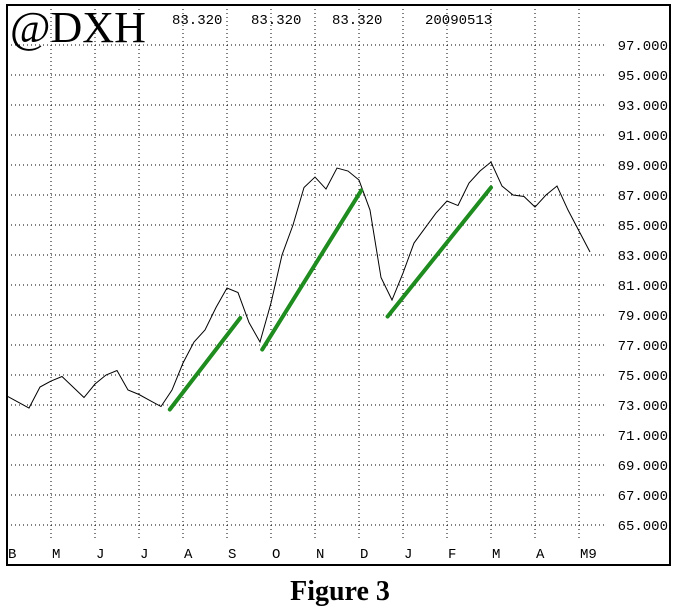 This screenshot has width=680, height=610. Describe the element at coordinates (643, 377) in the screenshot. I see `y-tick-label: 75.000` at that location.